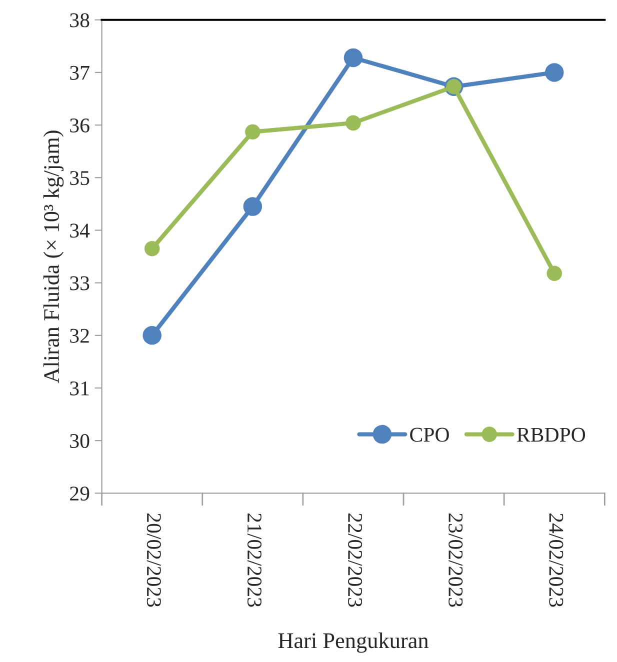  What do you see at coordinates (80, 231) in the screenshot?
I see `y-tick-label: 34` at bounding box center [80, 231].